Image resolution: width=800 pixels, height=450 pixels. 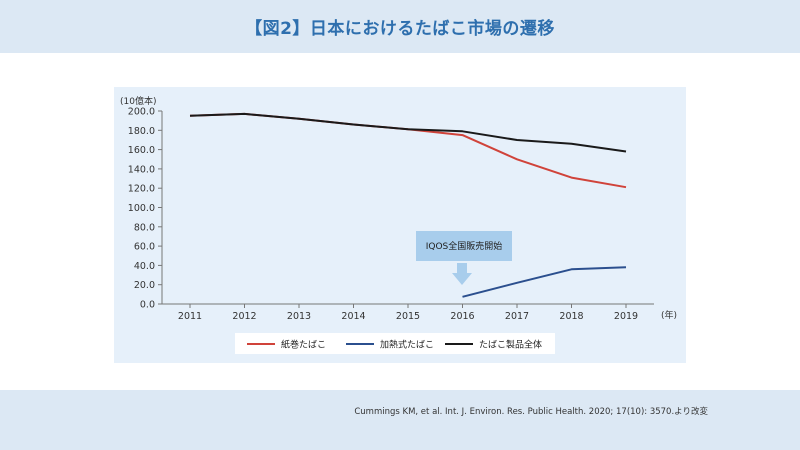 I want to click on footer-band, so click(x=400, y=420).